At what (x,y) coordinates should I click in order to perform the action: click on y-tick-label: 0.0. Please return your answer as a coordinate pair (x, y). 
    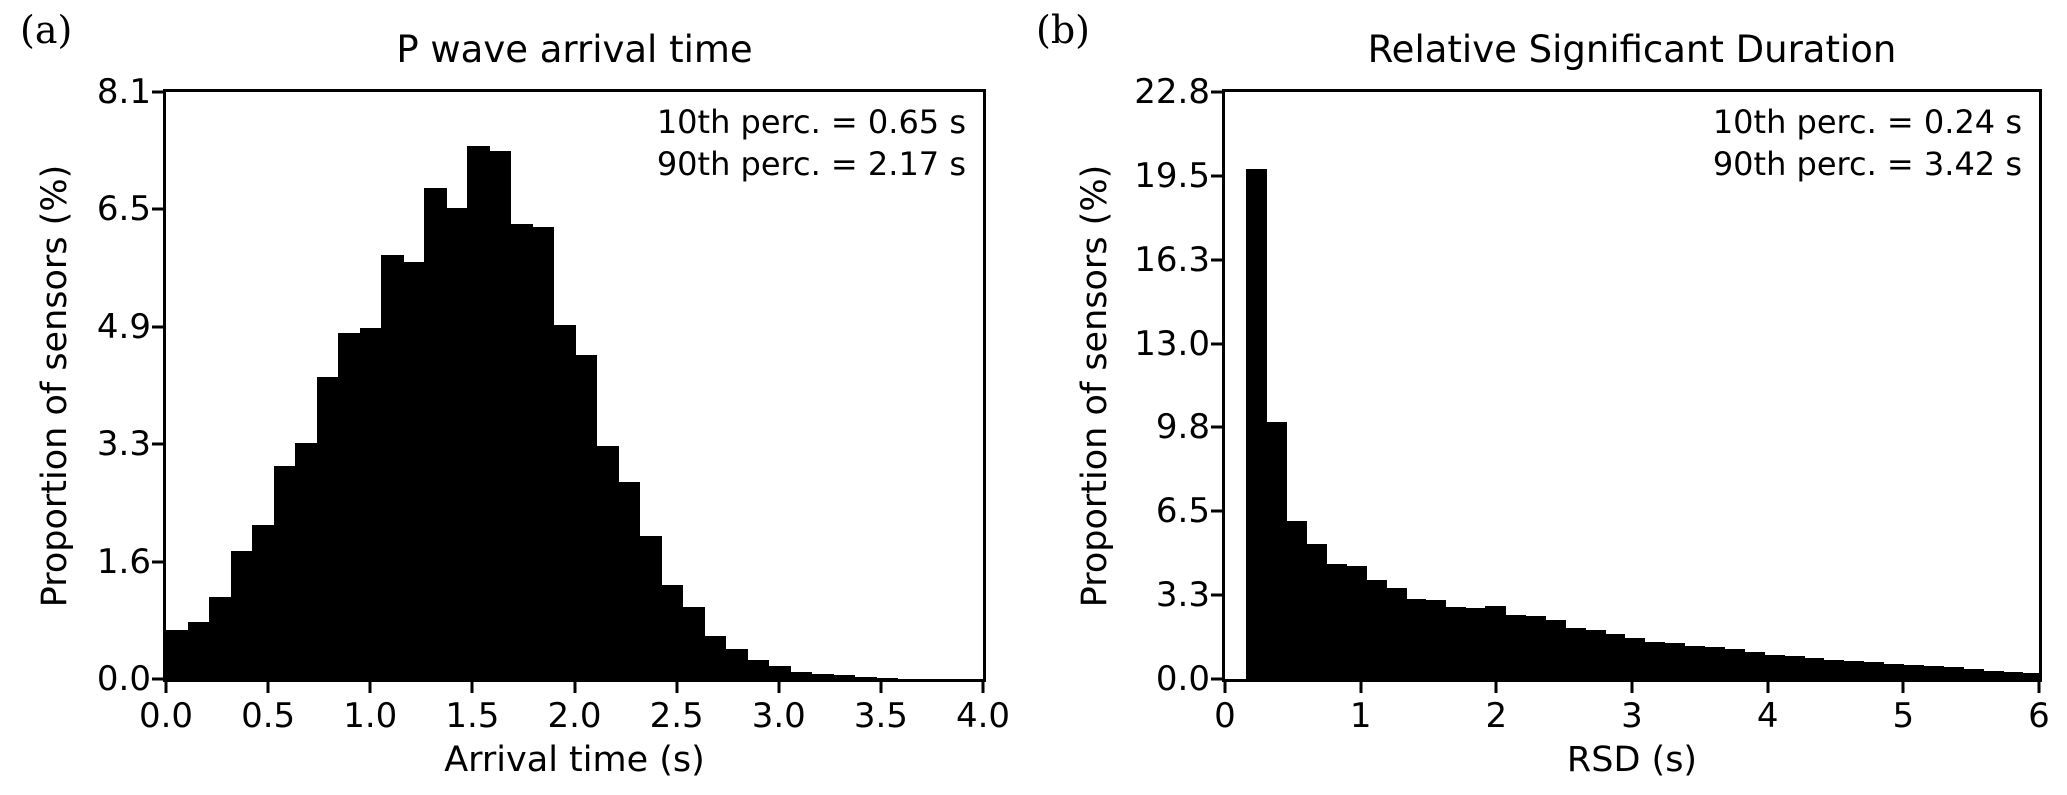
    Looking at the image, I should click on (1182, 679).